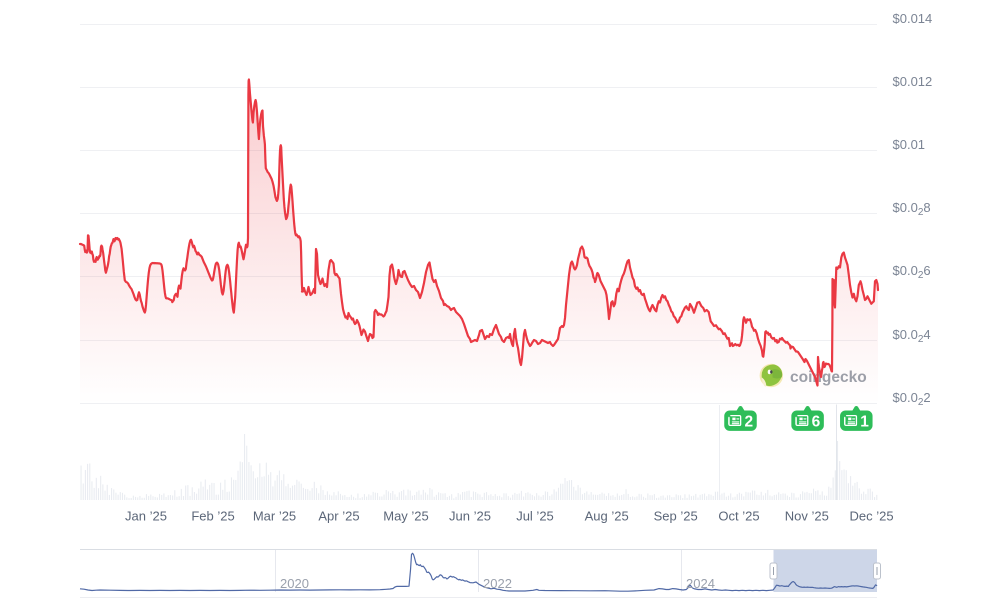  Describe the element at coordinates (338, 516) in the screenshot. I see `svg-text: Apr ’25` at that location.